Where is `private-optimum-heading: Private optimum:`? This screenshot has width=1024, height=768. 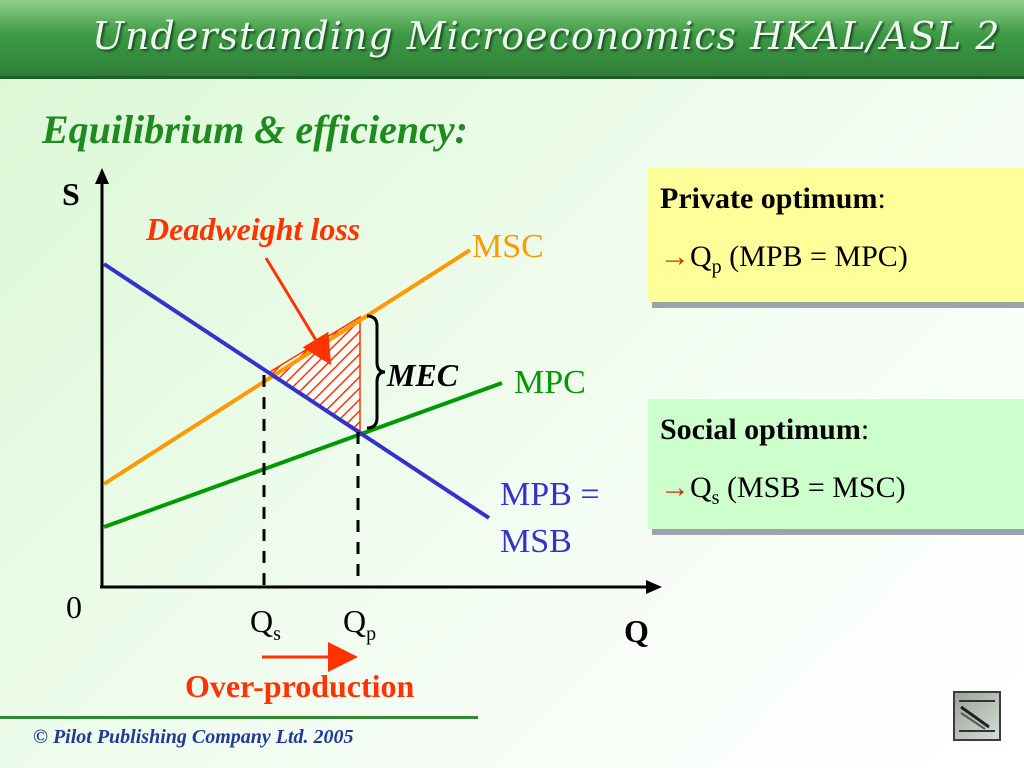 private-optimum-heading: Private optimum: is located at coordinates (773, 198).